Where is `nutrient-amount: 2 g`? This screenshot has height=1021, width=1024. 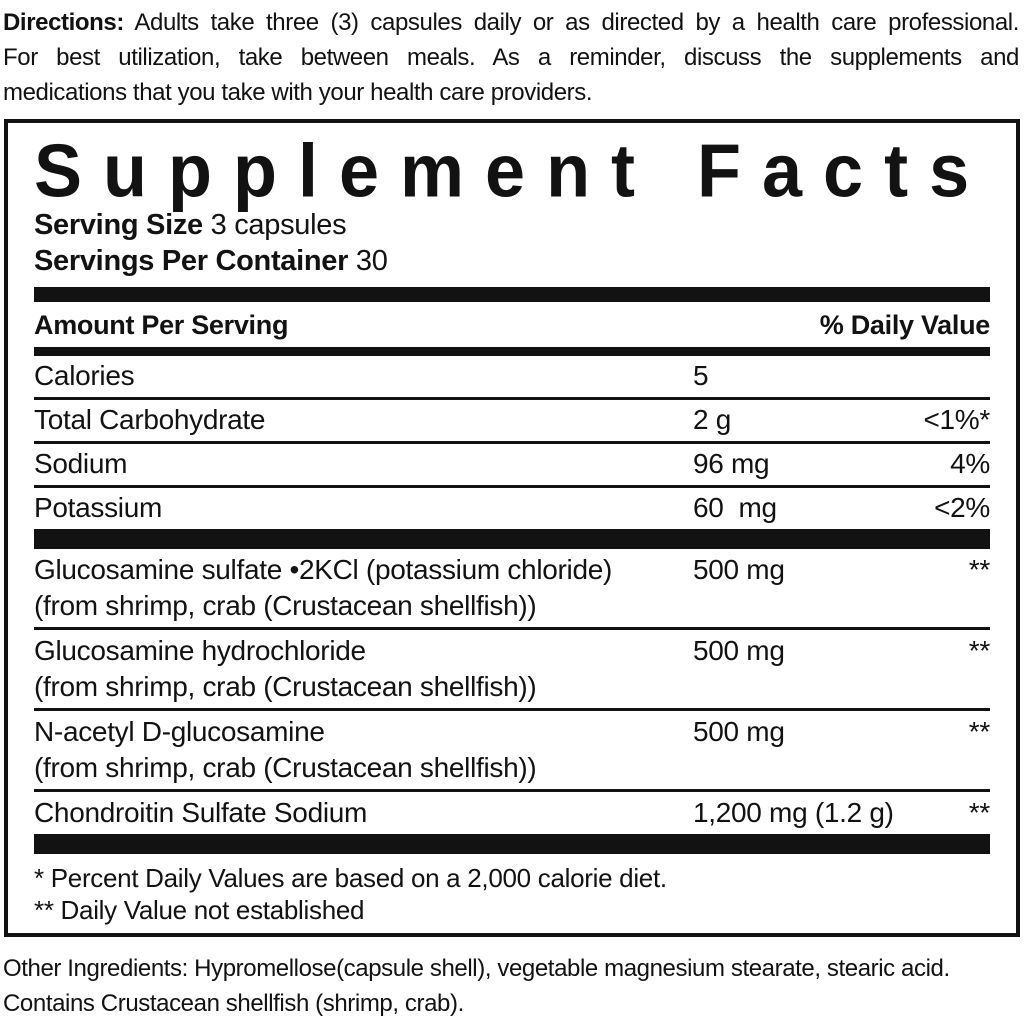
nutrient-amount: 2 g is located at coordinates (712, 419).